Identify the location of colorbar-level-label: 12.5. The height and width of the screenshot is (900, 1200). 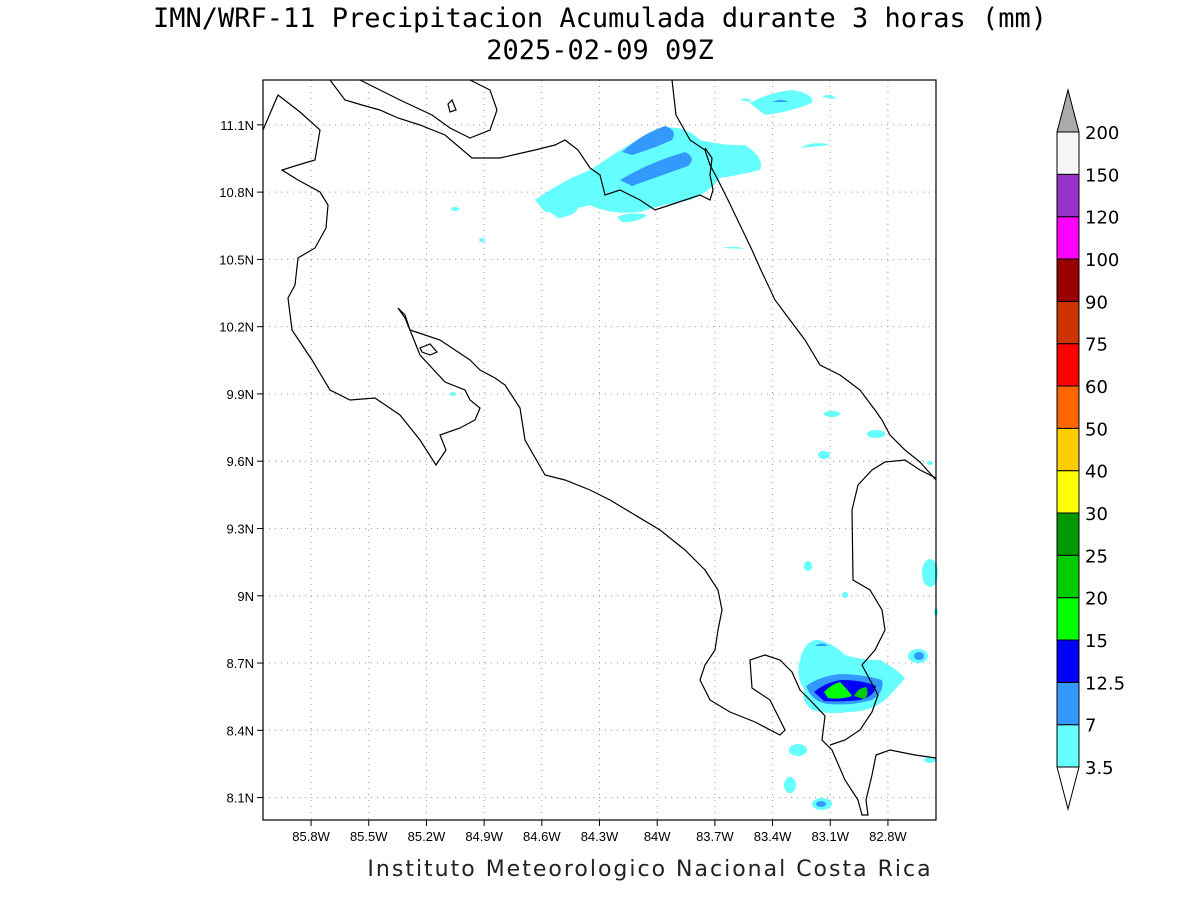
(1105, 683).